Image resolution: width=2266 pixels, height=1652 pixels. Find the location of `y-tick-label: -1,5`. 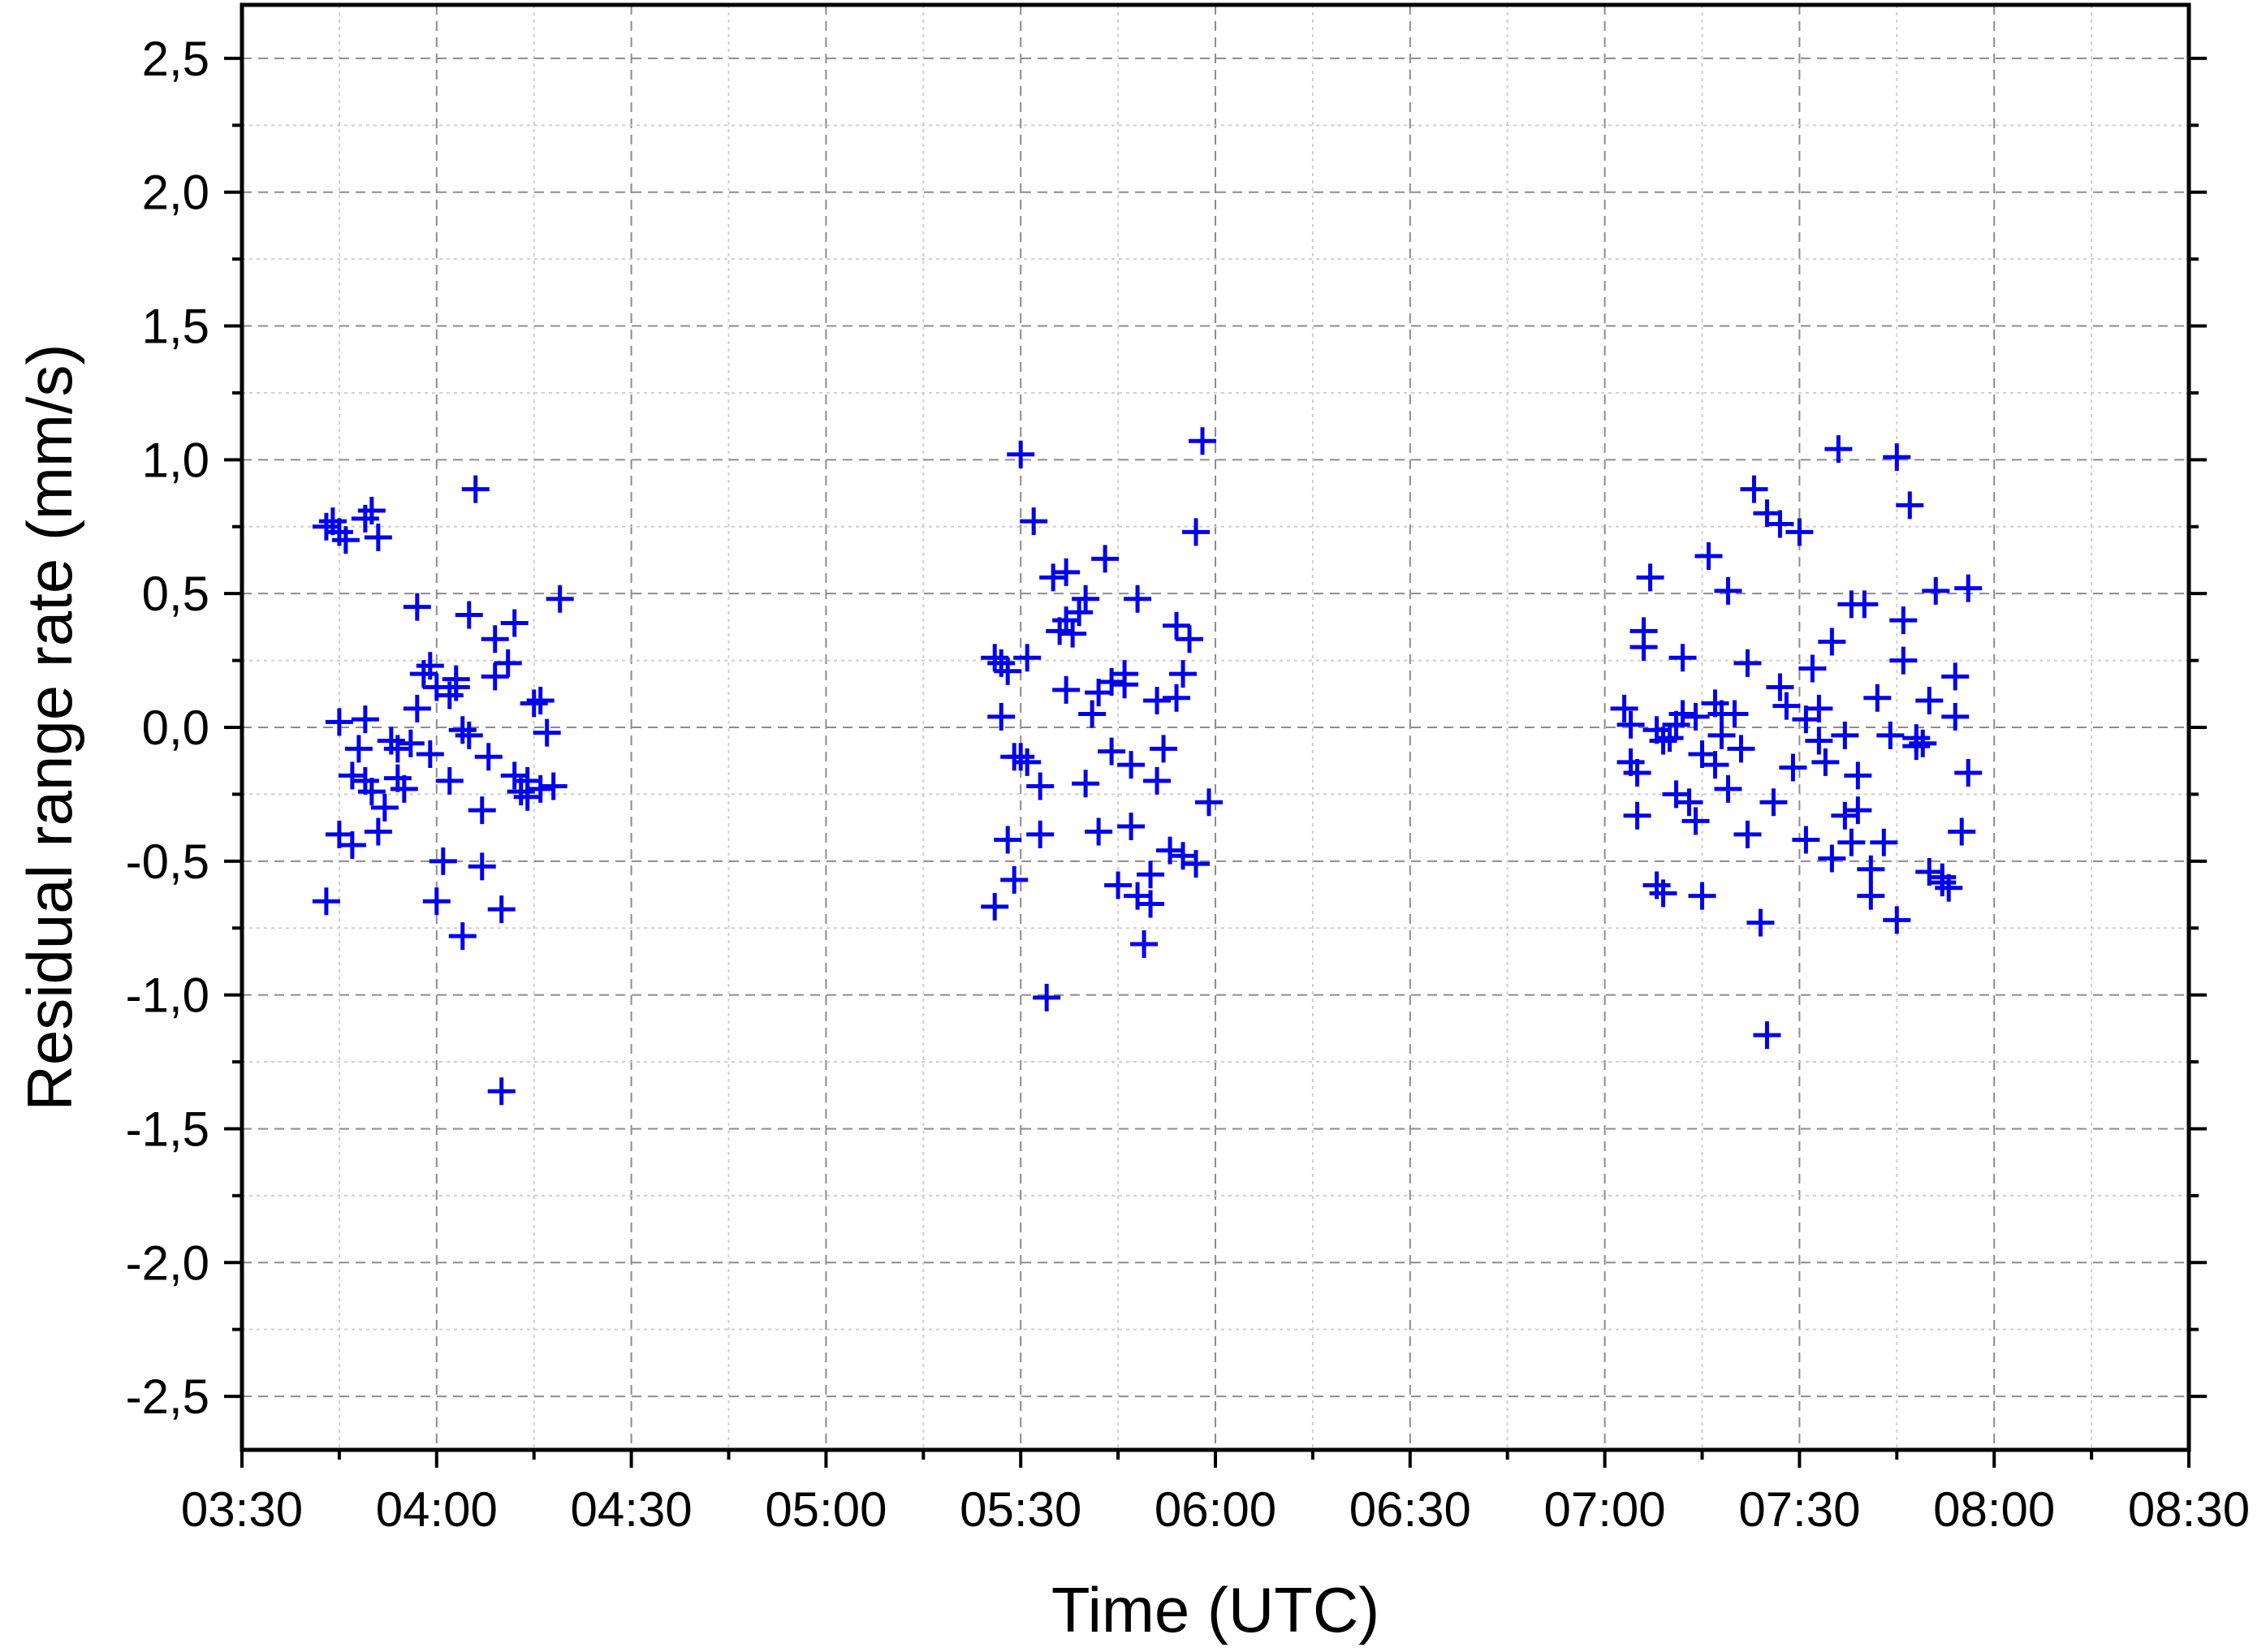

y-tick-label: -1,5 is located at coordinates (167, 1129).